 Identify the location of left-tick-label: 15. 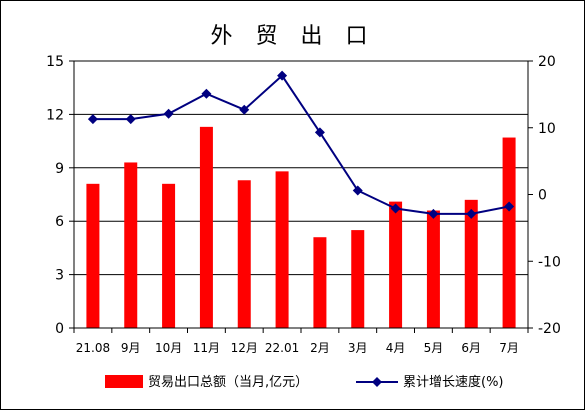
(55, 62).